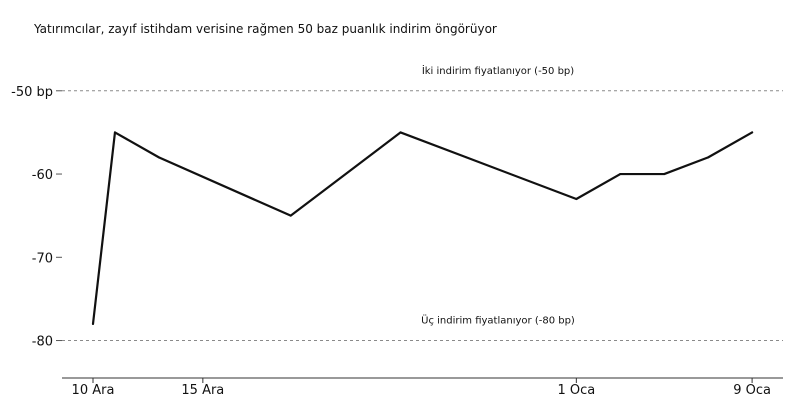  Describe the element at coordinates (32, 92) in the screenshot. I see `y-tick-label: -50 bp` at that location.